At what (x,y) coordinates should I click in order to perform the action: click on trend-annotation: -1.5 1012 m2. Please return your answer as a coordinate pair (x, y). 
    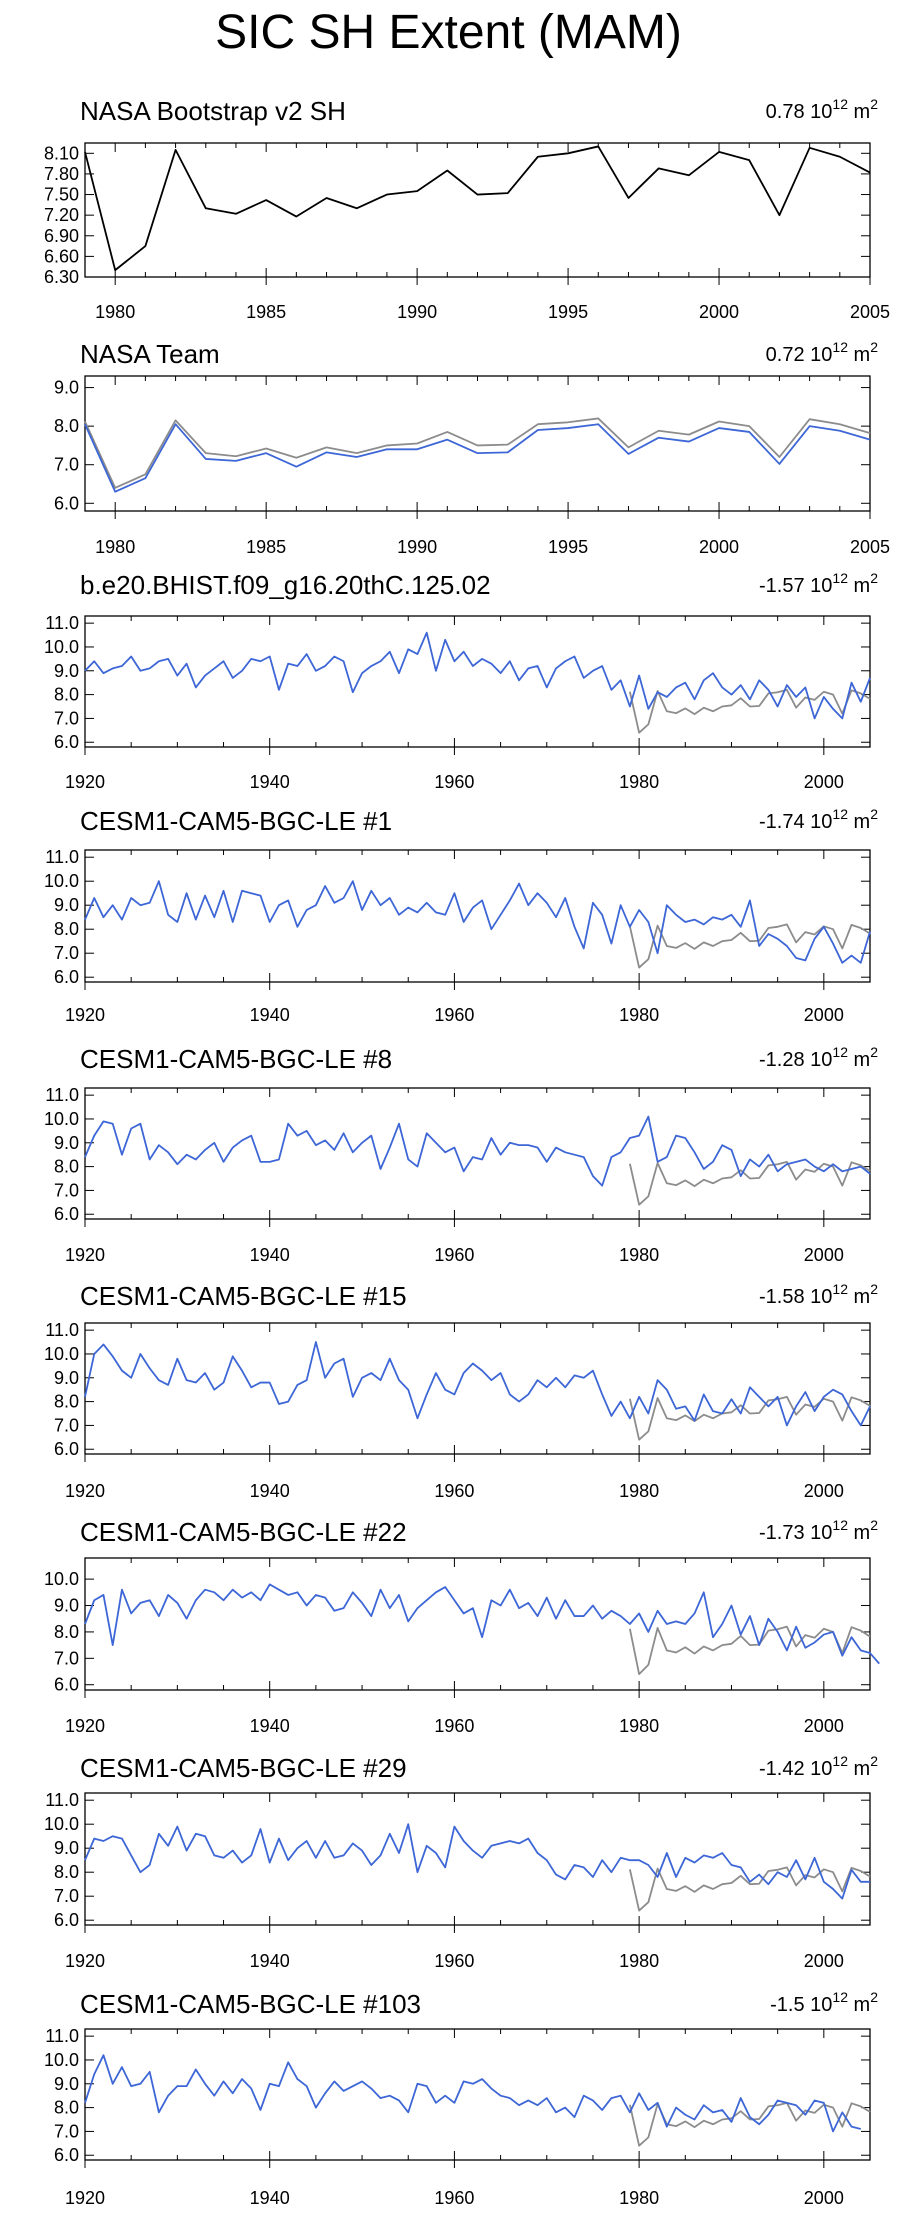
    Looking at the image, I should click on (824, 2002).